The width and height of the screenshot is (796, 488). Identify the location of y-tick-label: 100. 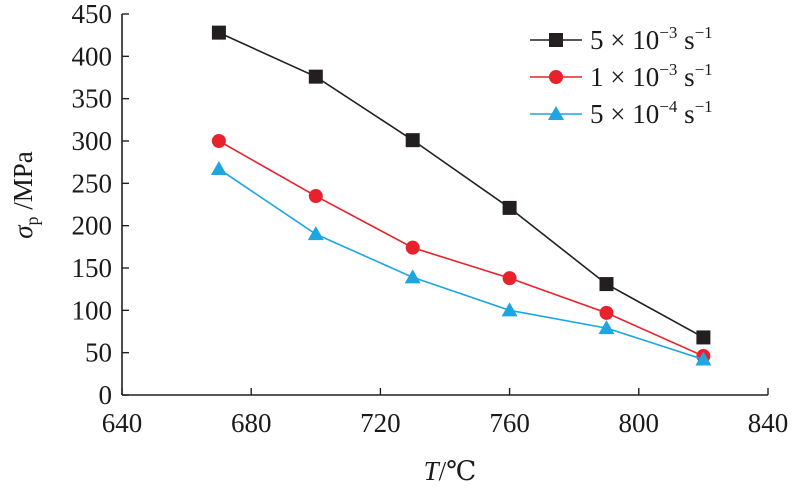
(92, 310).